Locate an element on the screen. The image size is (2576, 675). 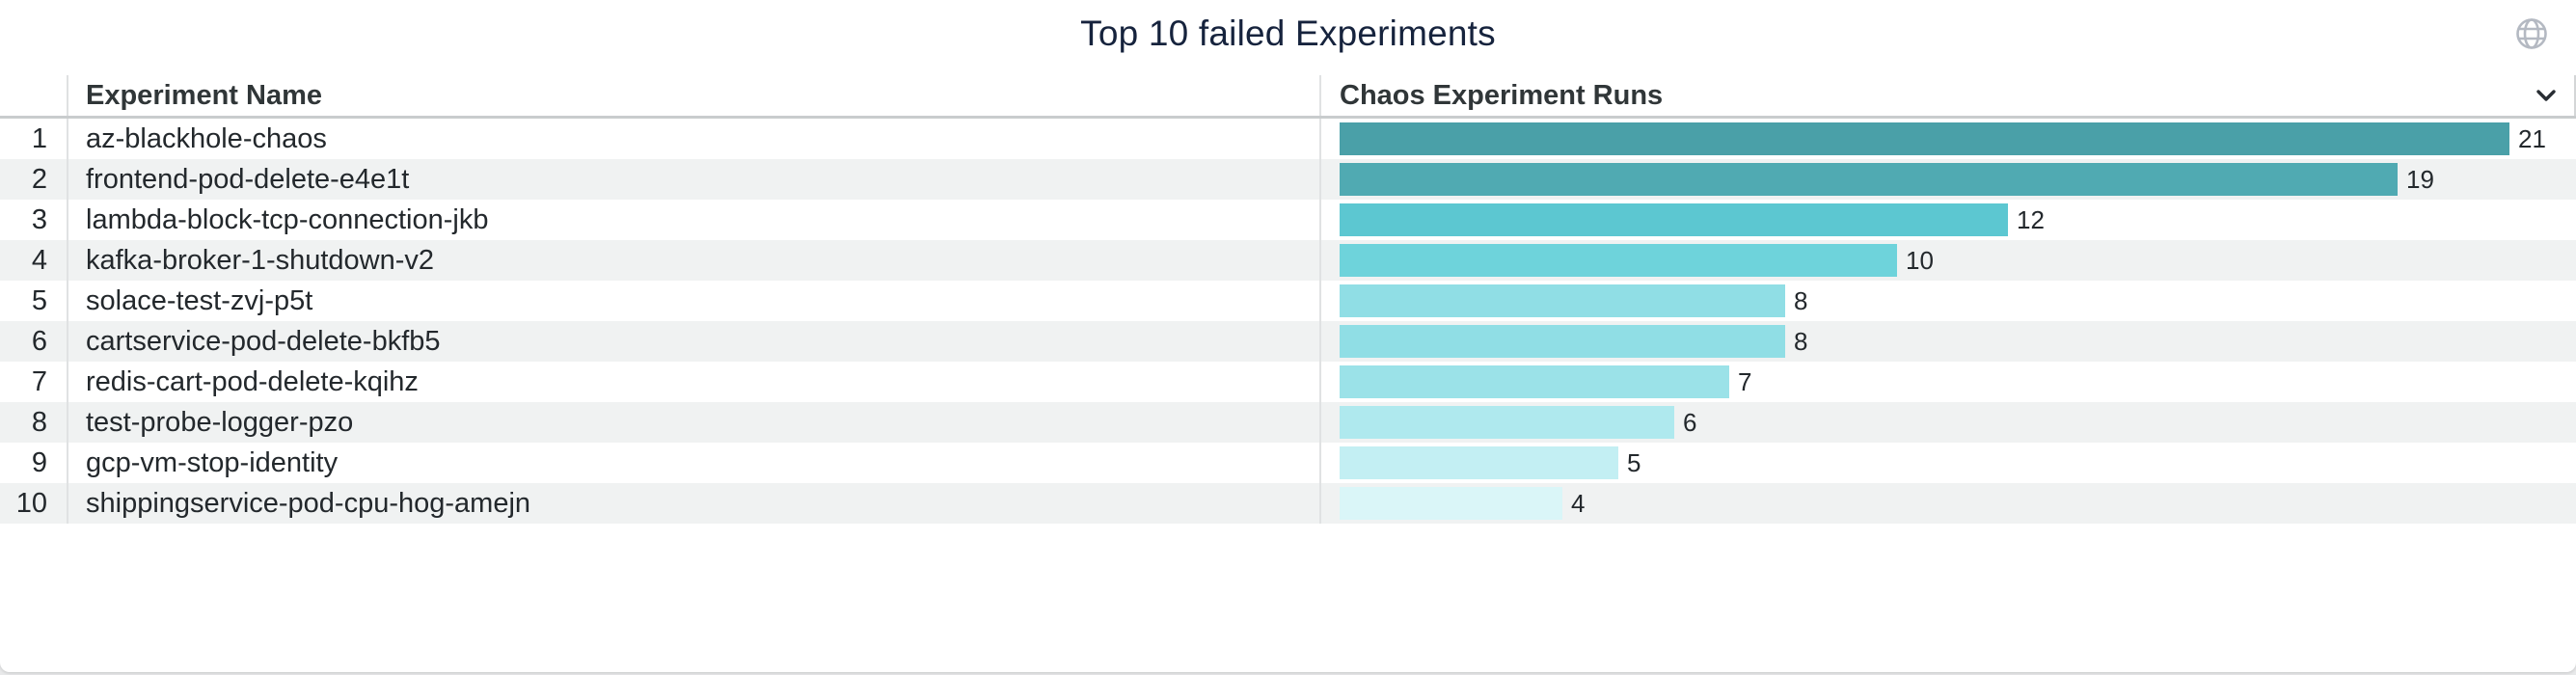
row-rank: 3 is located at coordinates (39, 219).